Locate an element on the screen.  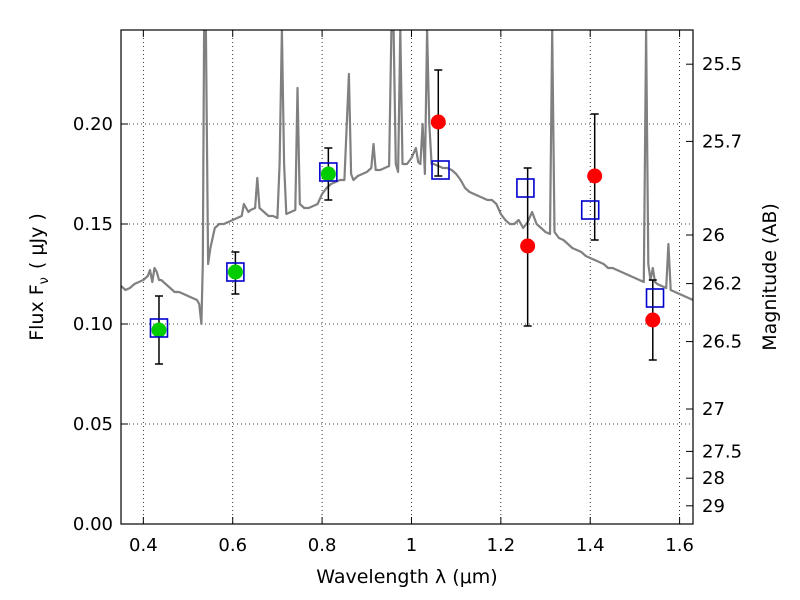
y2-tick-label: 25.7 is located at coordinates (722, 141).